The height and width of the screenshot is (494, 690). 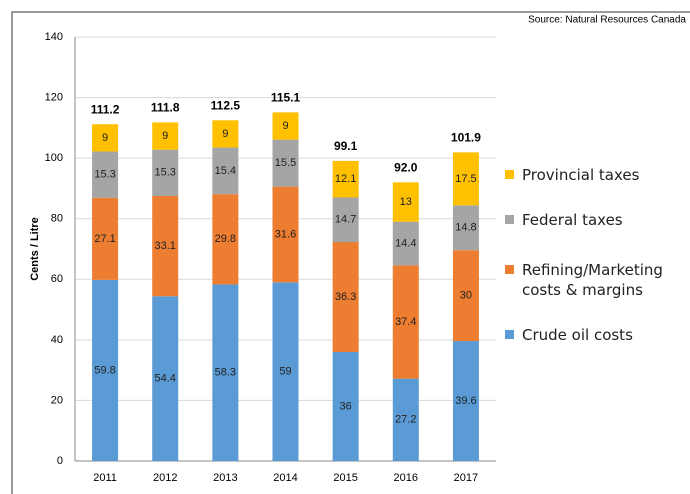 I want to click on y-tick-label: 60, so click(x=57, y=279).